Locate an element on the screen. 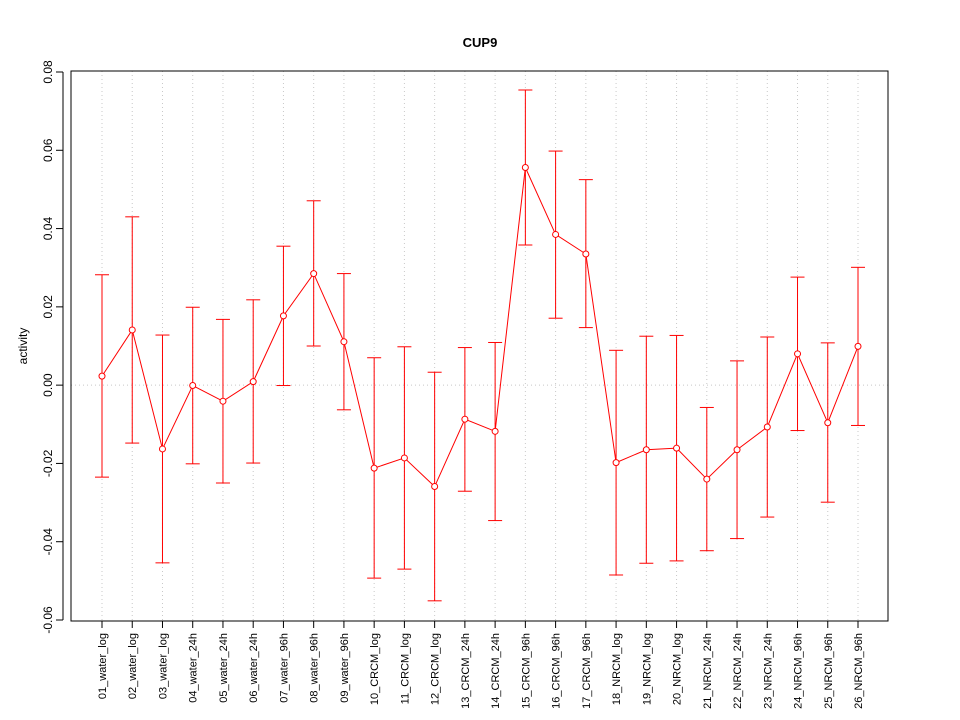 Image resolution: width=960 pixels, height=720 pixels. x-tick-label: 18_NRCM_log is located at coordinates (617, 669).